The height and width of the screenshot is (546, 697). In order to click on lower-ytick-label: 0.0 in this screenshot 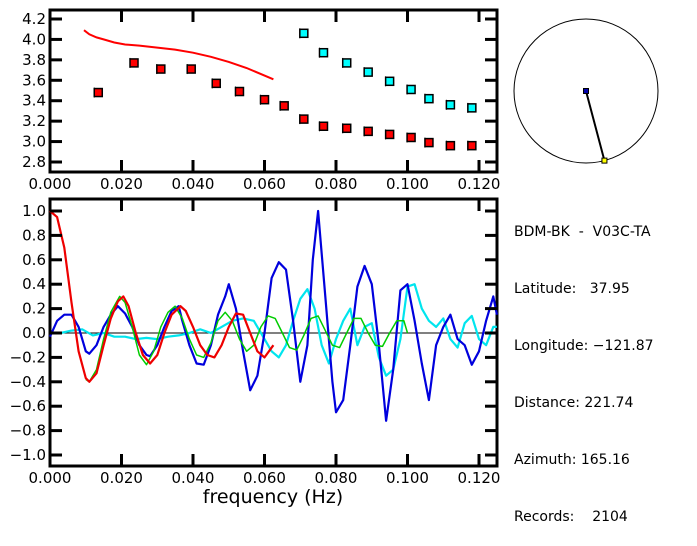, I will do `click(34, 333)`.